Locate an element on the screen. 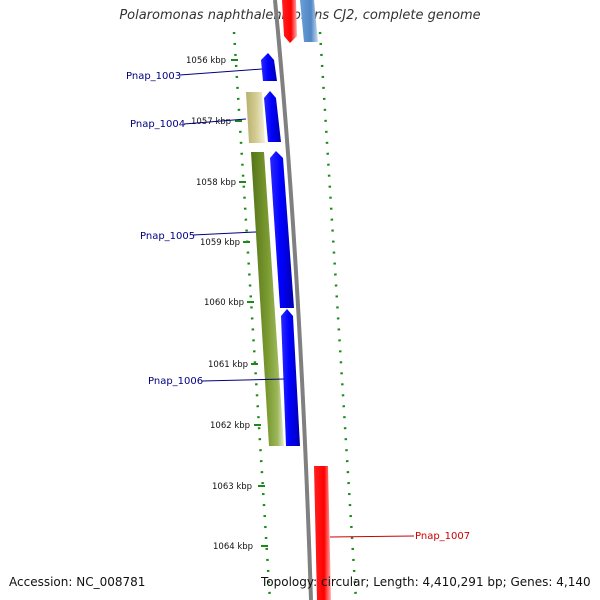 This screenshot has height=600, width=600. kbp-tick-1057: 1057 kbp is located at coordinates (216, 122).